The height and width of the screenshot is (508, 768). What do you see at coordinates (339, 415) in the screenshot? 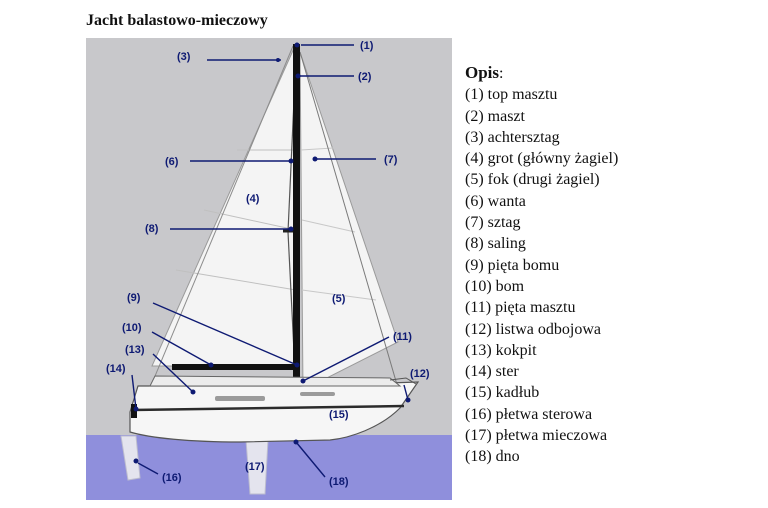
I see `callout-15: (15)` at bounding box center [339, 415].